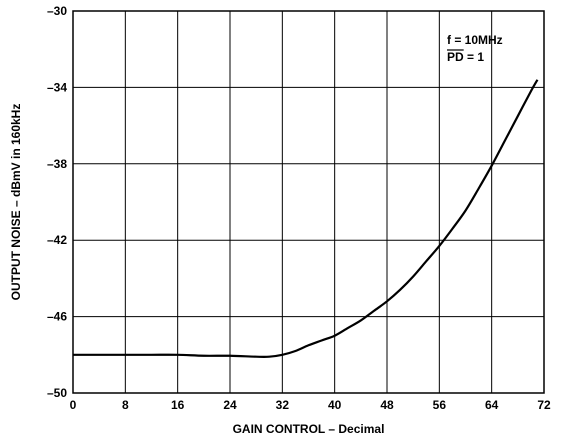 This screenshot has width=569, height=440. I want to click on y-axis-title: OUTPUT NOISE – dBmV in 160kHz, so click(16, 202).